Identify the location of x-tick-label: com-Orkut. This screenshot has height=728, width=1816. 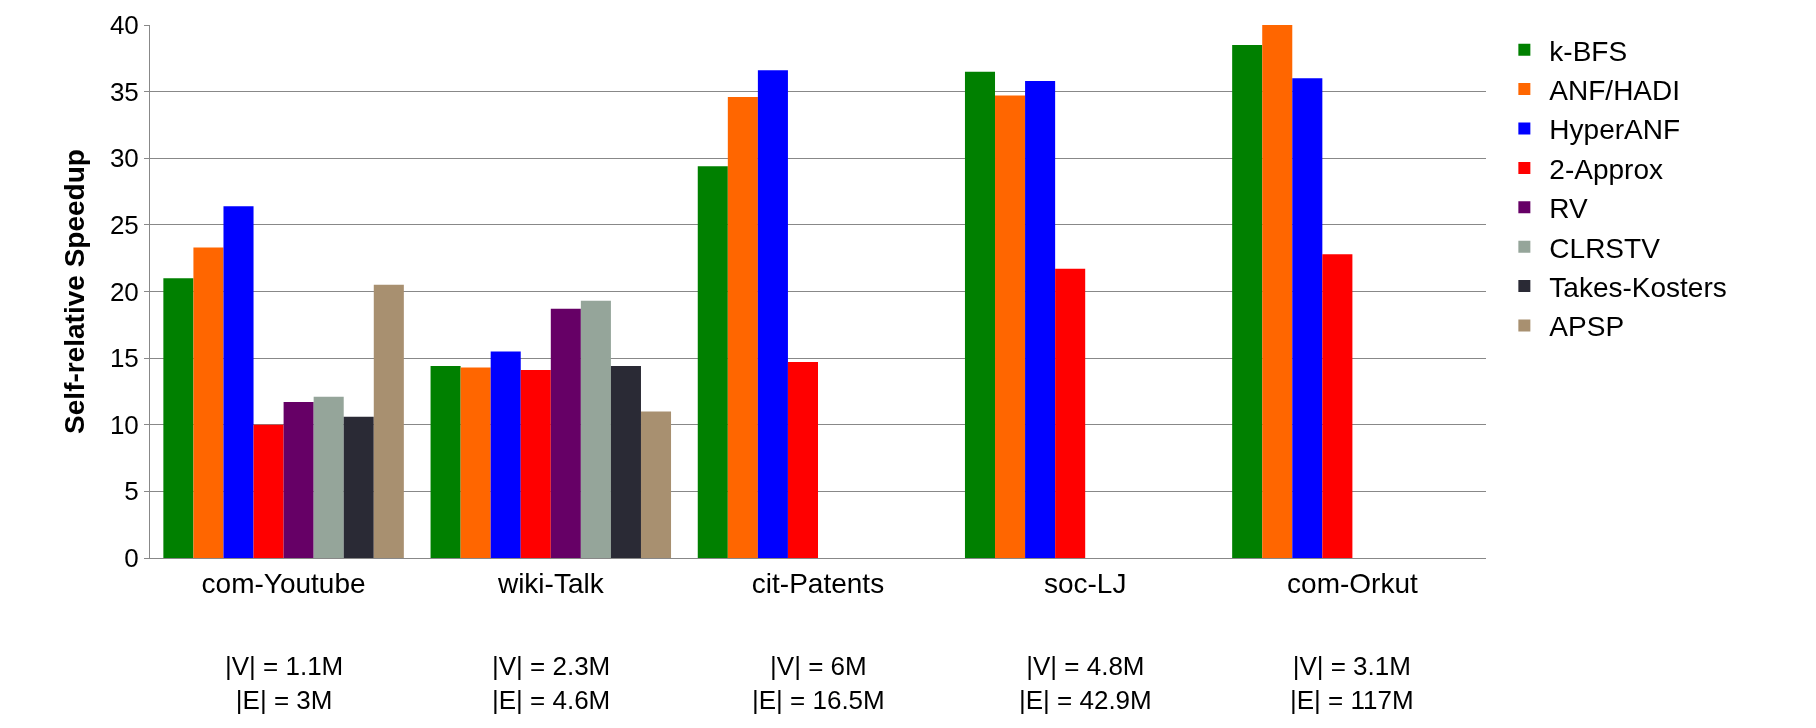
(1352, 583).